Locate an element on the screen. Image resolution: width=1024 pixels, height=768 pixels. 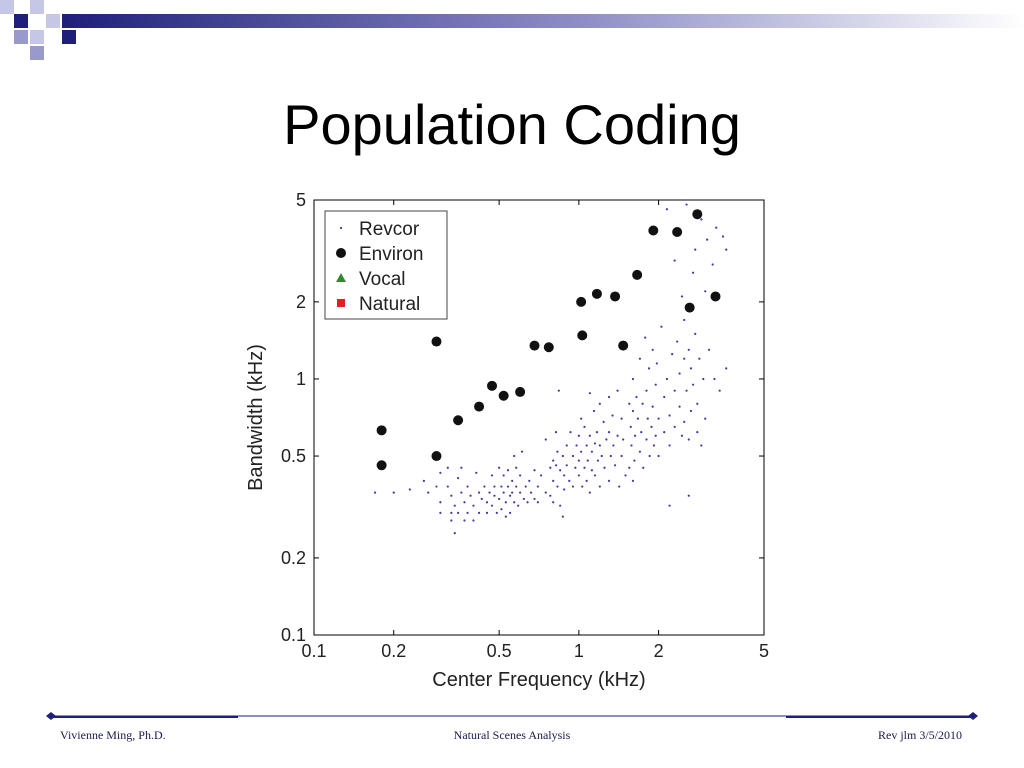
y-tick-label: 0.5 is located at coordinates (293, 456).